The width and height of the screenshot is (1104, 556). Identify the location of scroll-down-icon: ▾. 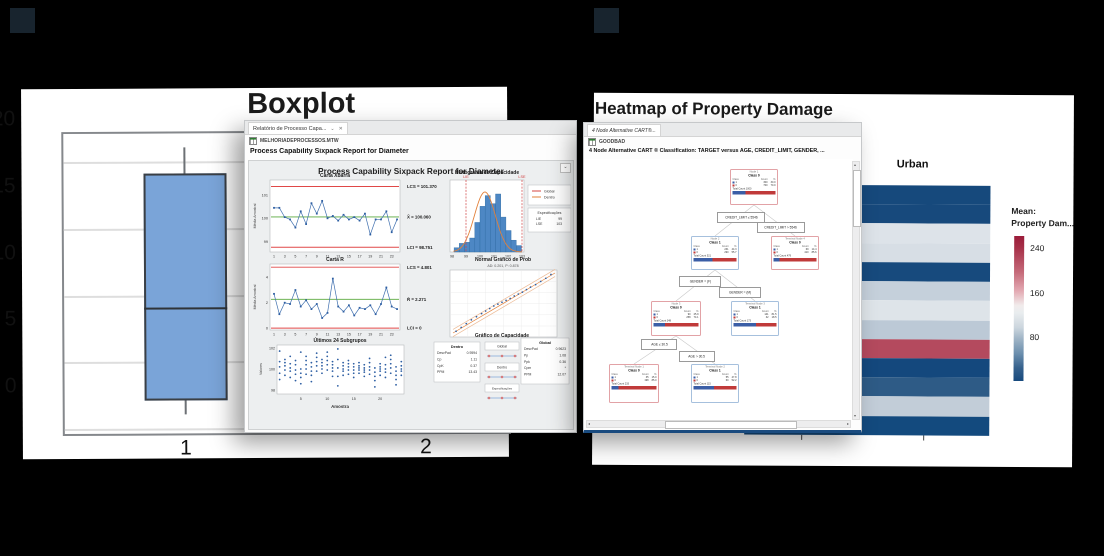
(855, 415).